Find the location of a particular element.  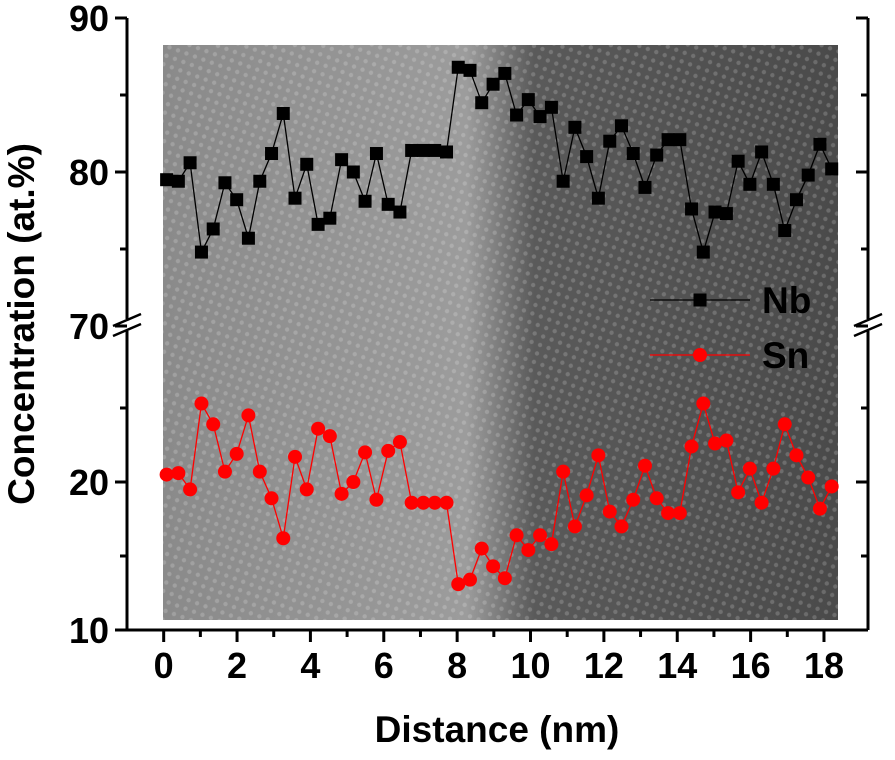

y-tick-label: 20 is located at coordinates (89, 482).